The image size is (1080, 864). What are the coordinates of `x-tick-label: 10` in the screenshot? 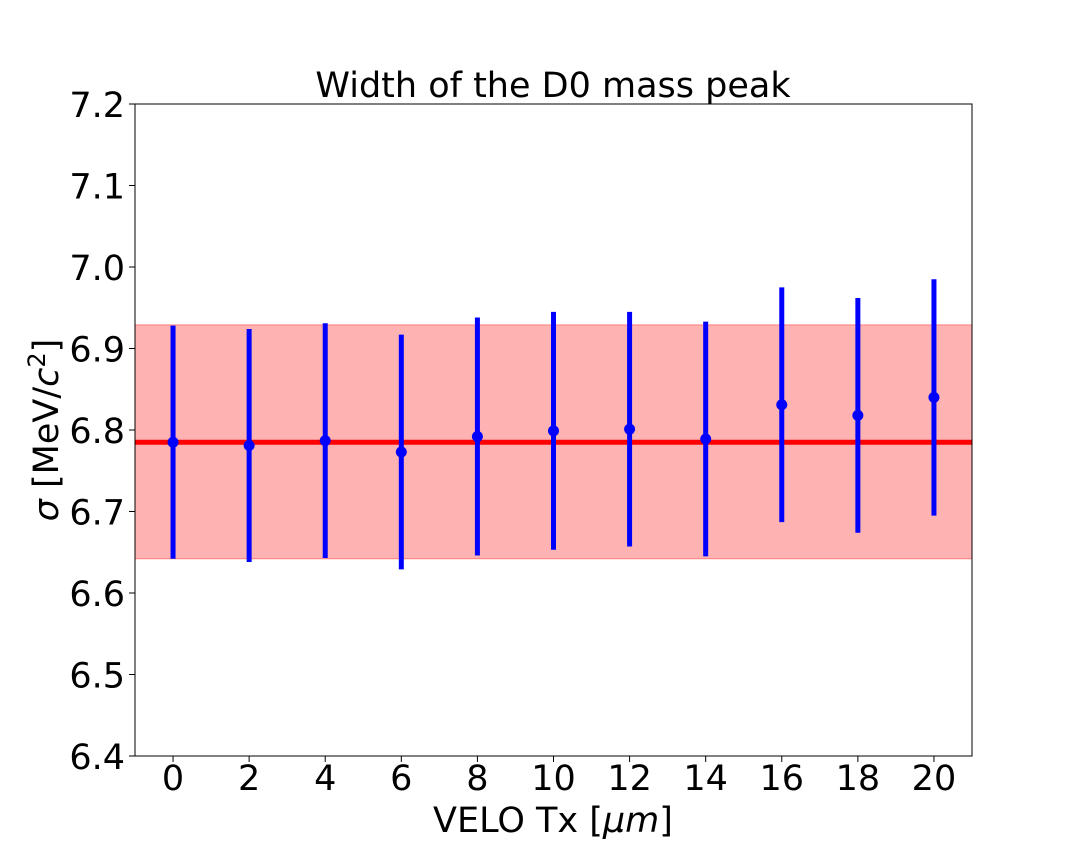 It's located at (553, 779).